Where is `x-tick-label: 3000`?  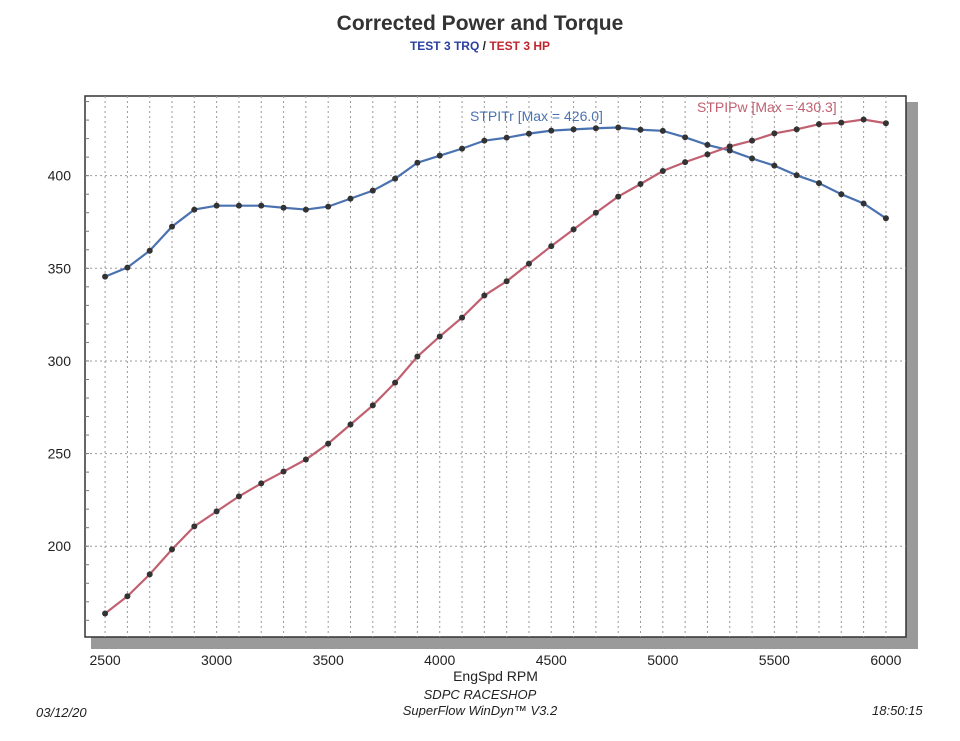 x-tick-label: 3000 is located at coordinates (216, 660).